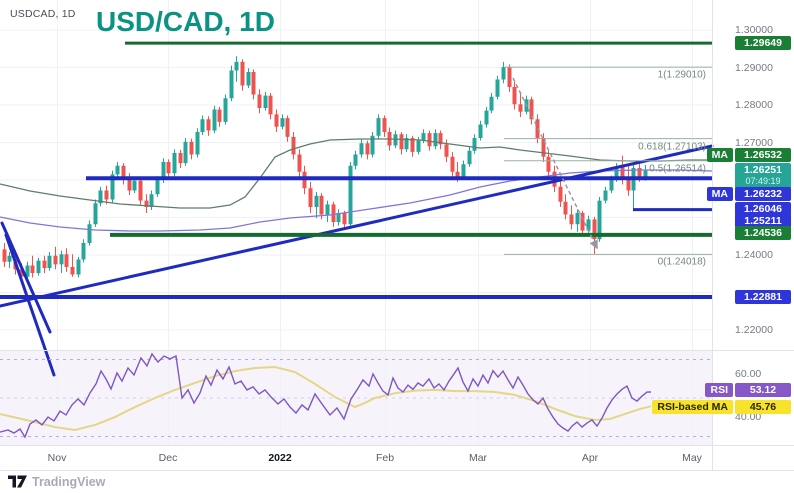  Describe the element at coordinates (719, 390) in the screenshot. I see `badge-prefix: RSI` at that location.